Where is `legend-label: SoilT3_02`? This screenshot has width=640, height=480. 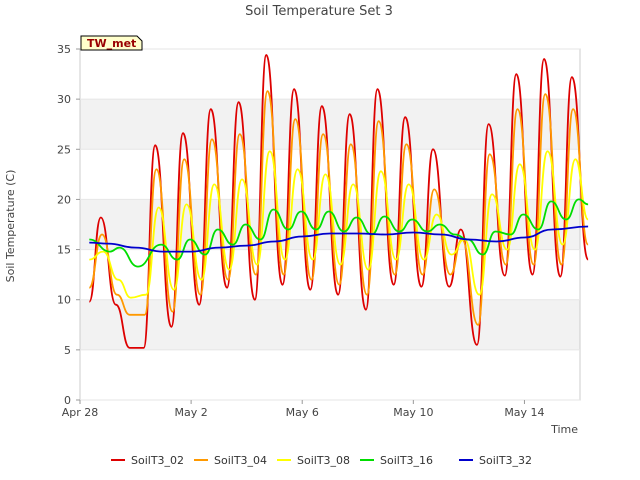
legend-label: SoilT3_02 is located at coordinates (157, 460).